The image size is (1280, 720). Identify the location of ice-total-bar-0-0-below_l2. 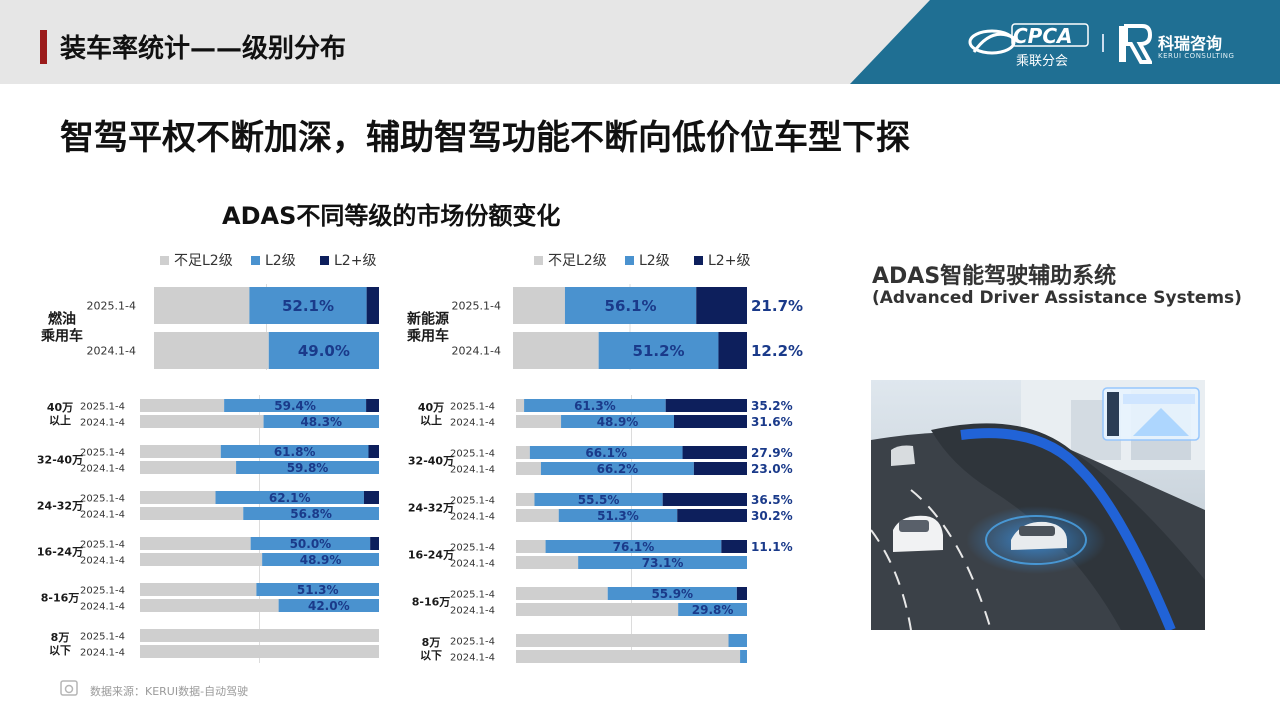
(202, 305).